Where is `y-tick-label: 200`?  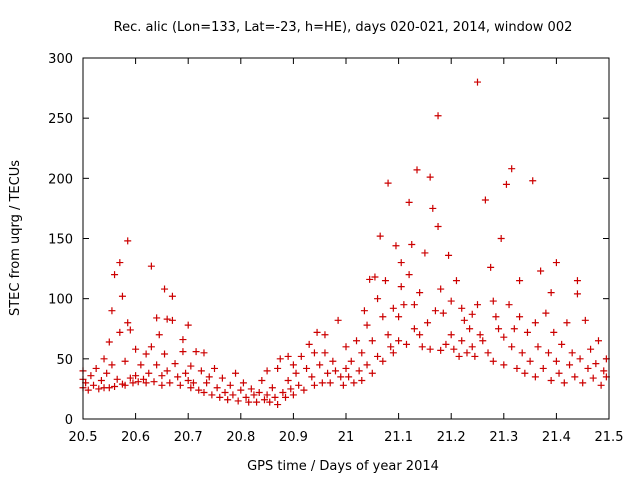 y-tick-label: 200 is located at coordinates (60, 179).